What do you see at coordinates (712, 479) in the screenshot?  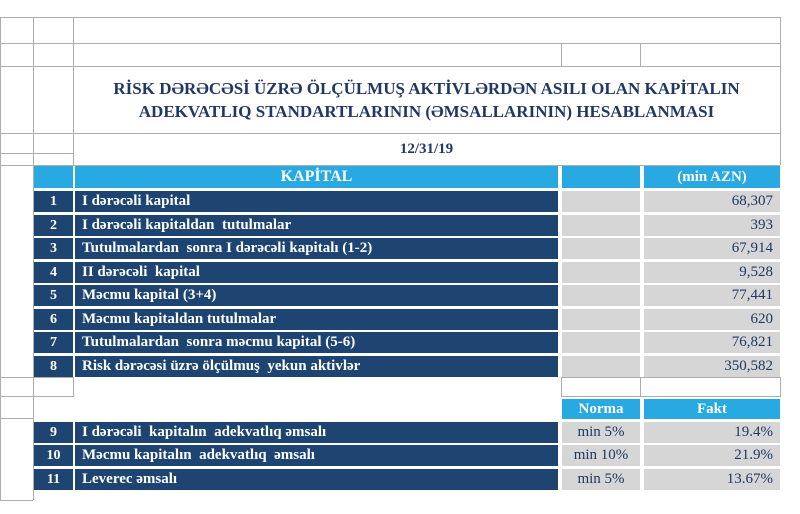 I see `ratio-row-fakt: 13.67%` at bounding box center [712, 479].